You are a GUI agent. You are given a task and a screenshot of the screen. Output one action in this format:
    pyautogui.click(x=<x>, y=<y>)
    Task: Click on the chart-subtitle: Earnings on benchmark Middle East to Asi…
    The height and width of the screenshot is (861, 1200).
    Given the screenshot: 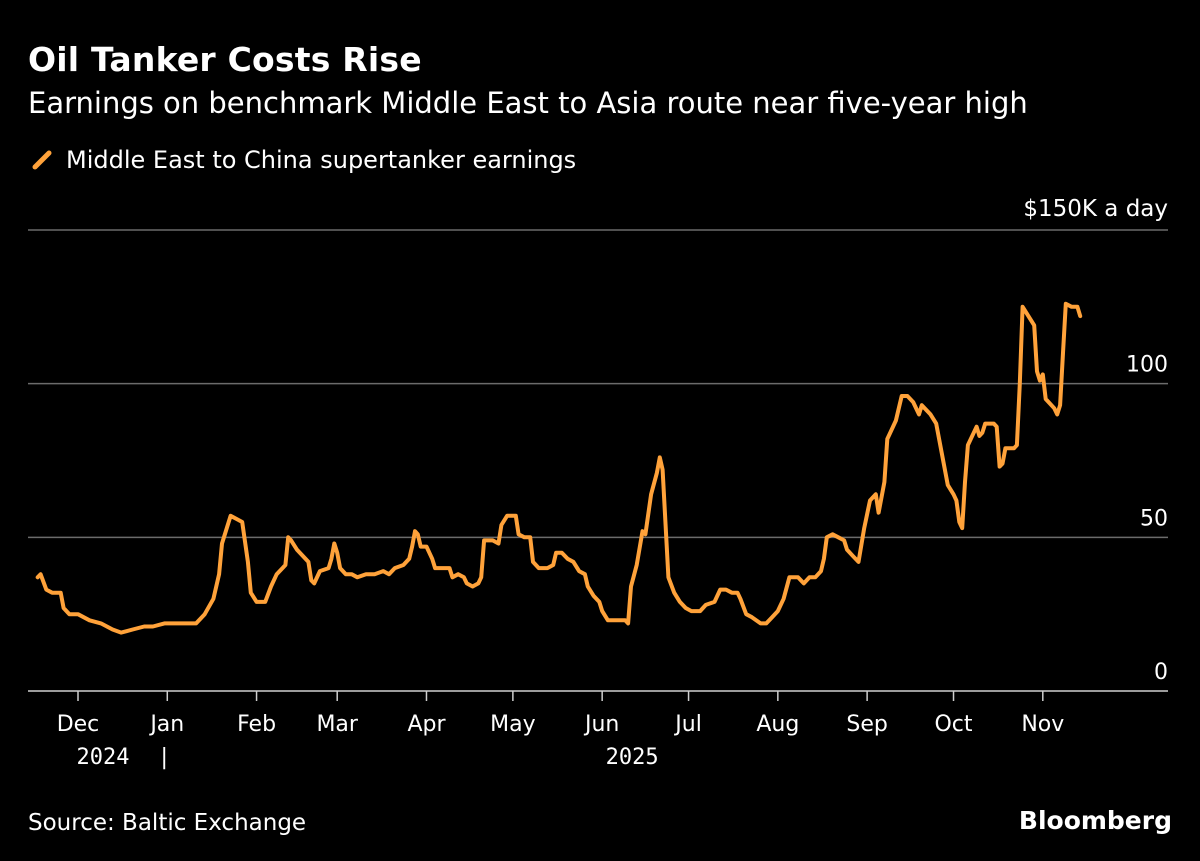 What is the action you would take?
    pyautogui.click(x=528, y=103)
    